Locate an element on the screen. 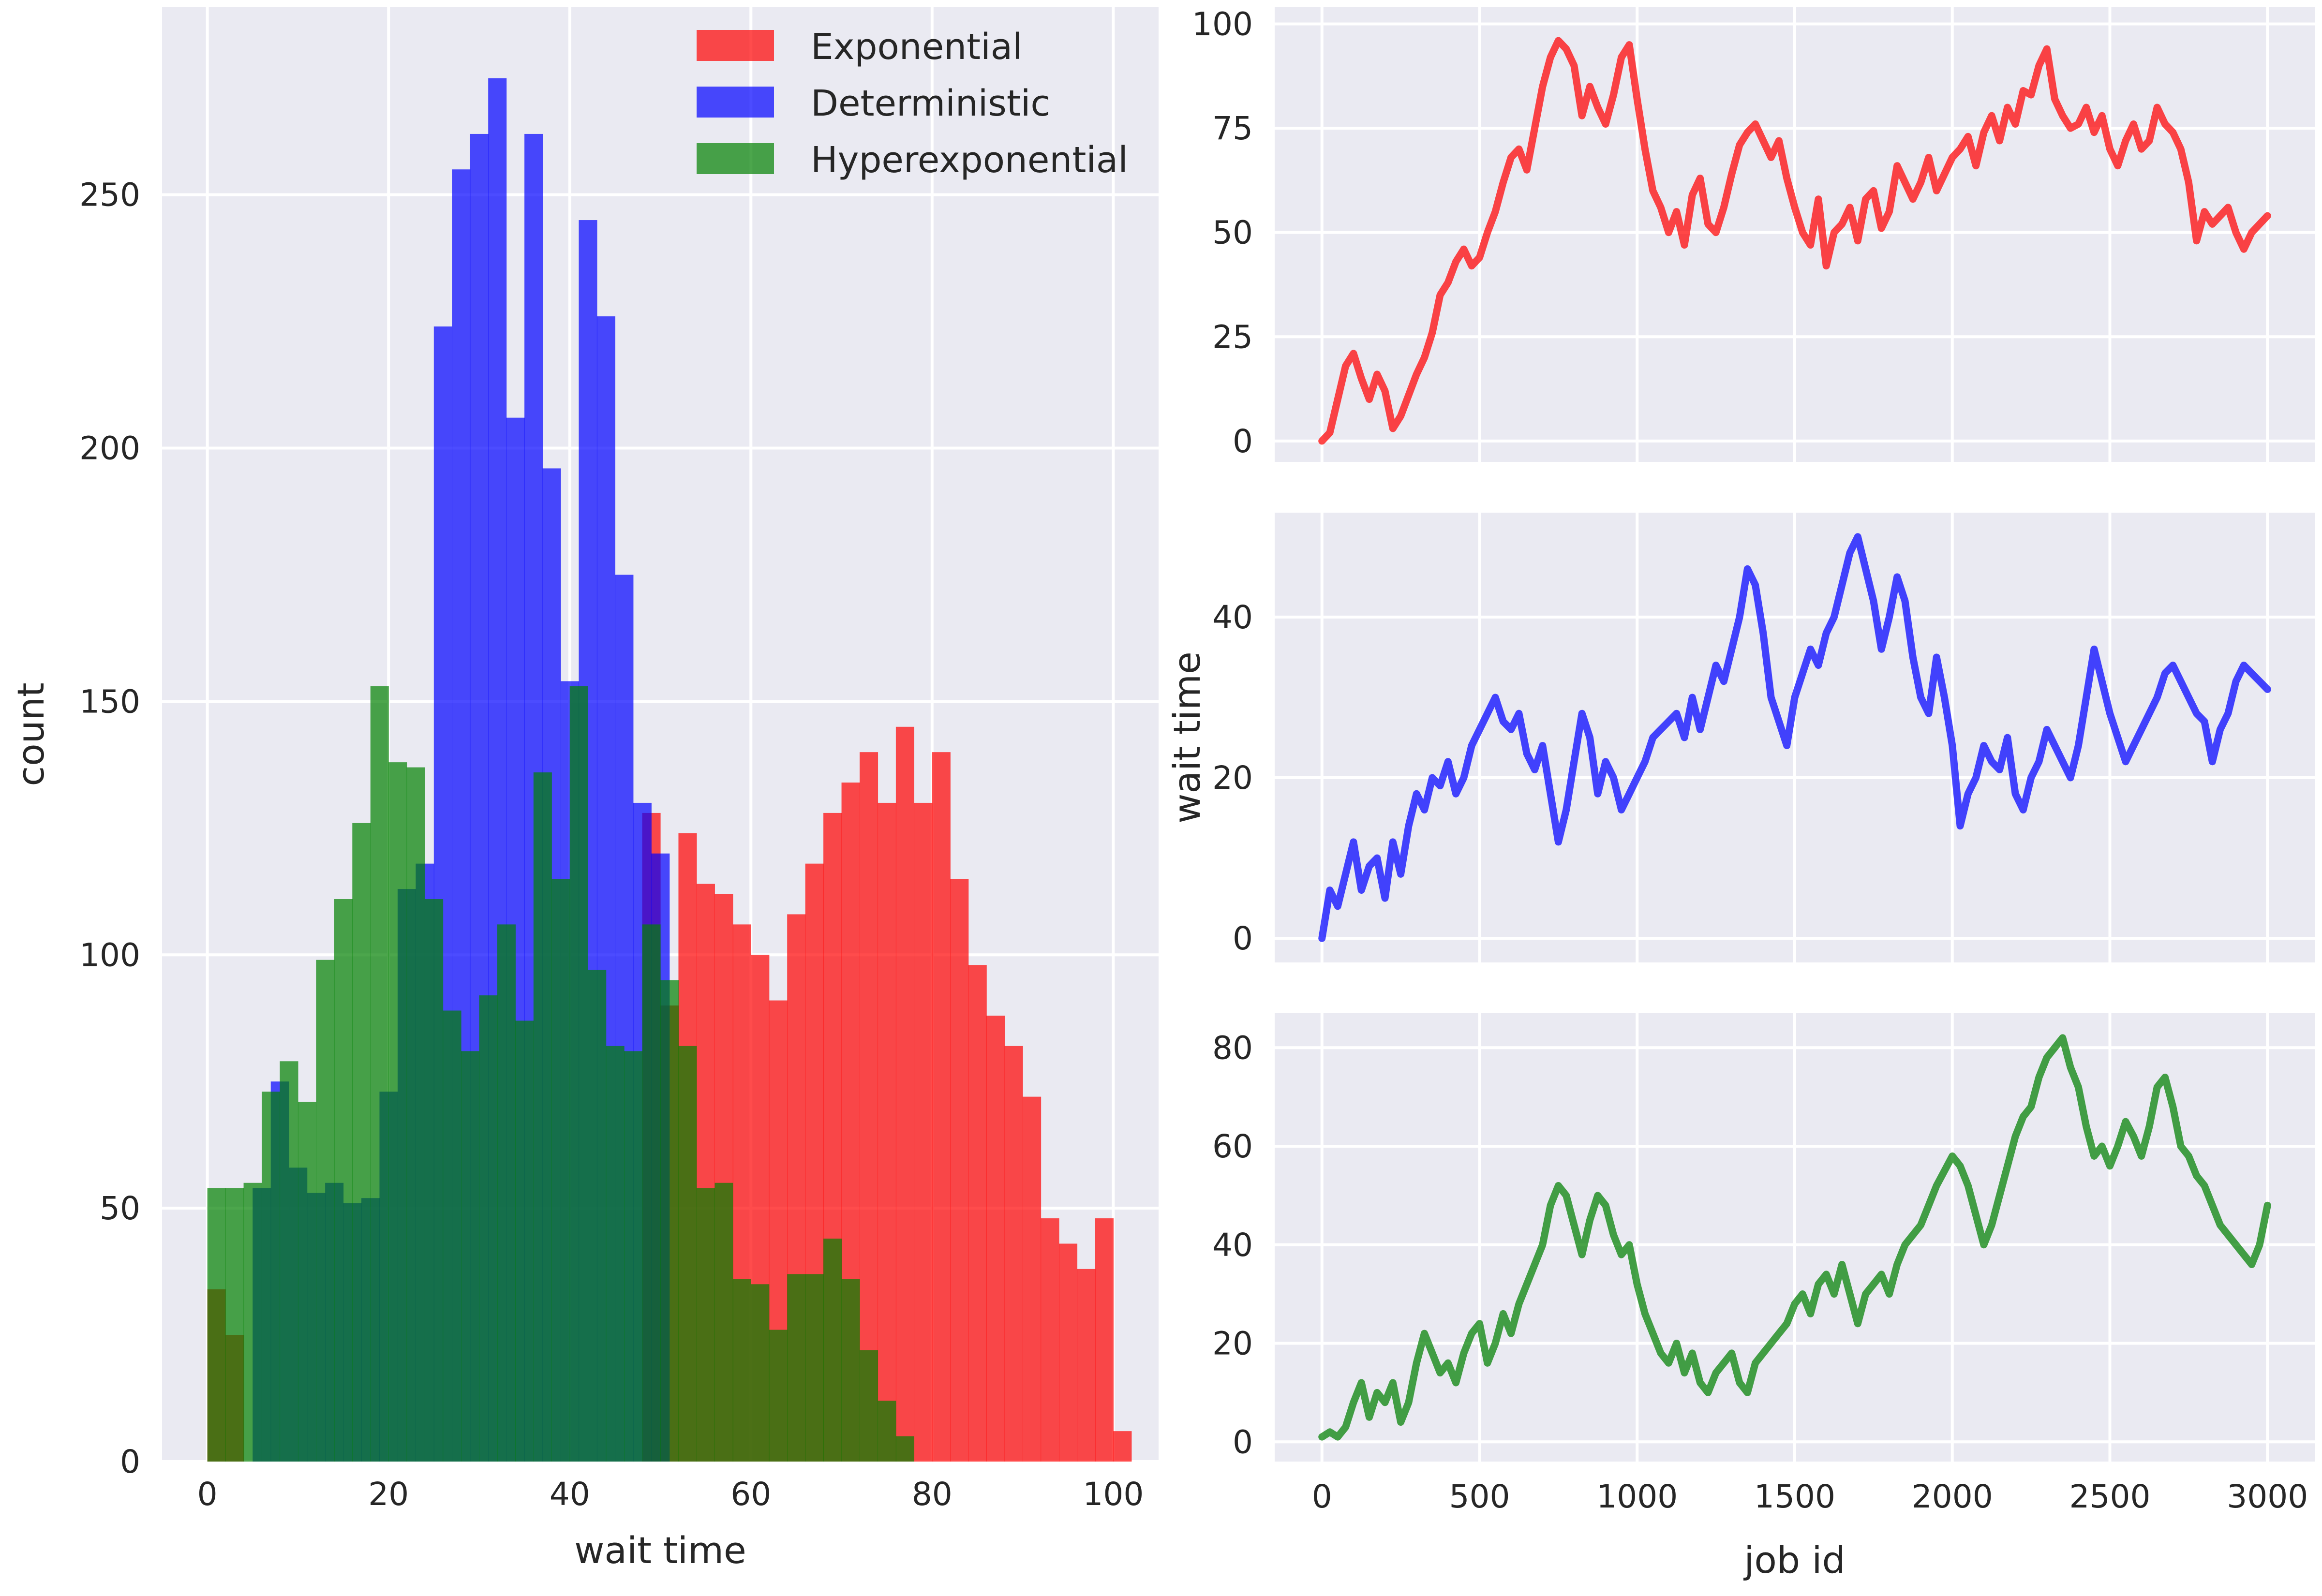 The width and height of the screenshot is (2322, 1596). legend-label-exponential: Exponential is located at coordinates (917, 47).